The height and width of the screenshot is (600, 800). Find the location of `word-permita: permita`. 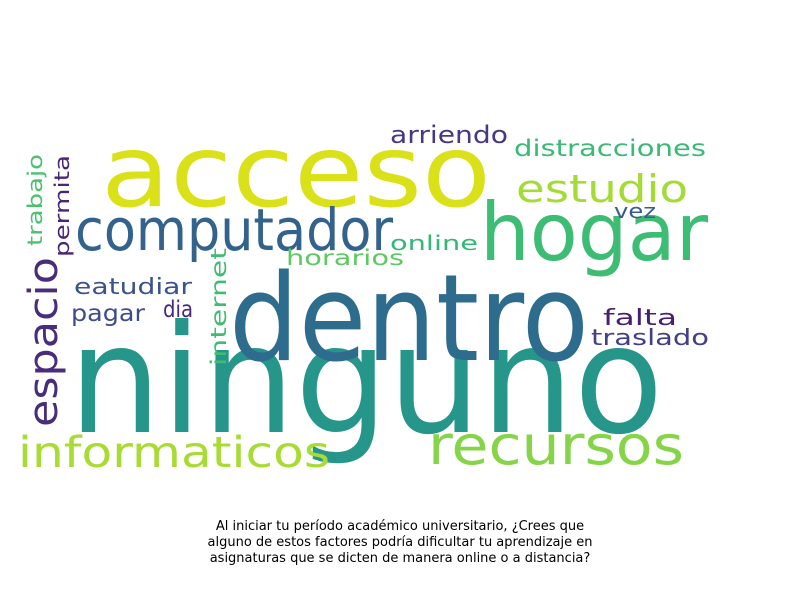

word-permita: permita is located at coordinates (62, 206).